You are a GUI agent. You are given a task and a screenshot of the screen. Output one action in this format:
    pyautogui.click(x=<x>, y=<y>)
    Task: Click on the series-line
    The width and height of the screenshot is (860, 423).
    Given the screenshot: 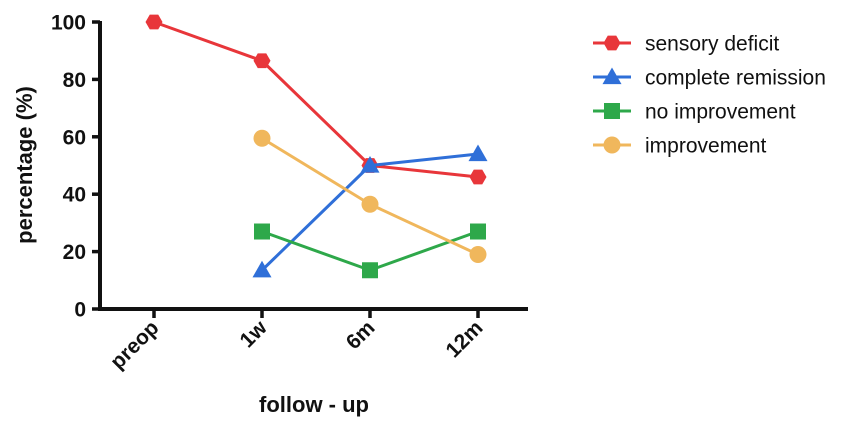 What is the action you would take?
    pyautogui.click(x=316, y=99)
    